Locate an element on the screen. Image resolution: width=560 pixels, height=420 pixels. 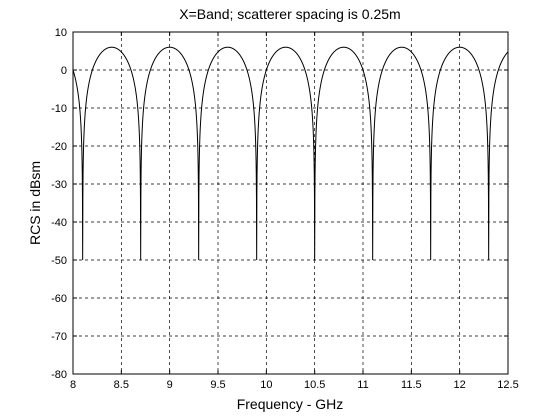
chart-title: X=Band; scatterer spacing is 0.25m is located at coordinates (289, 14).